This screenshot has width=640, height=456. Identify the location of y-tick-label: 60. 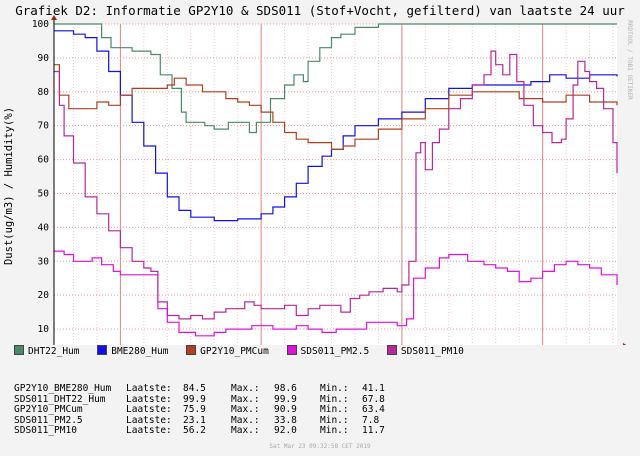
(44, 160).